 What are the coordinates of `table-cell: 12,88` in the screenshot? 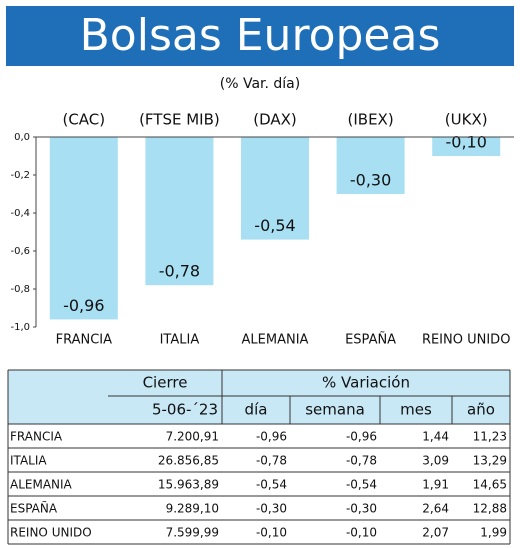 It's located at (490, 509).